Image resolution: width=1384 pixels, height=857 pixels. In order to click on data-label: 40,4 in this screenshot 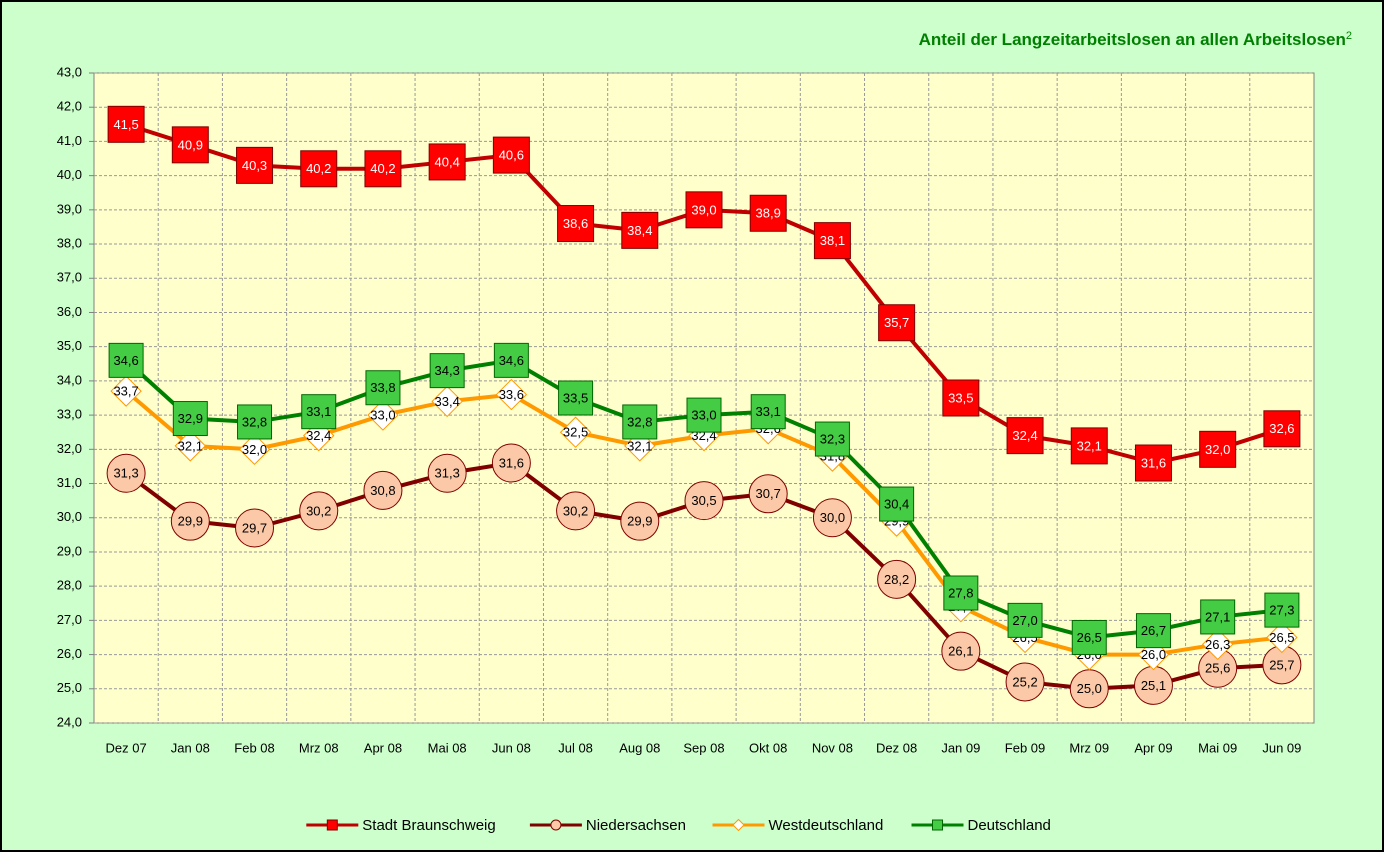, I will do `click(447, 161)`.